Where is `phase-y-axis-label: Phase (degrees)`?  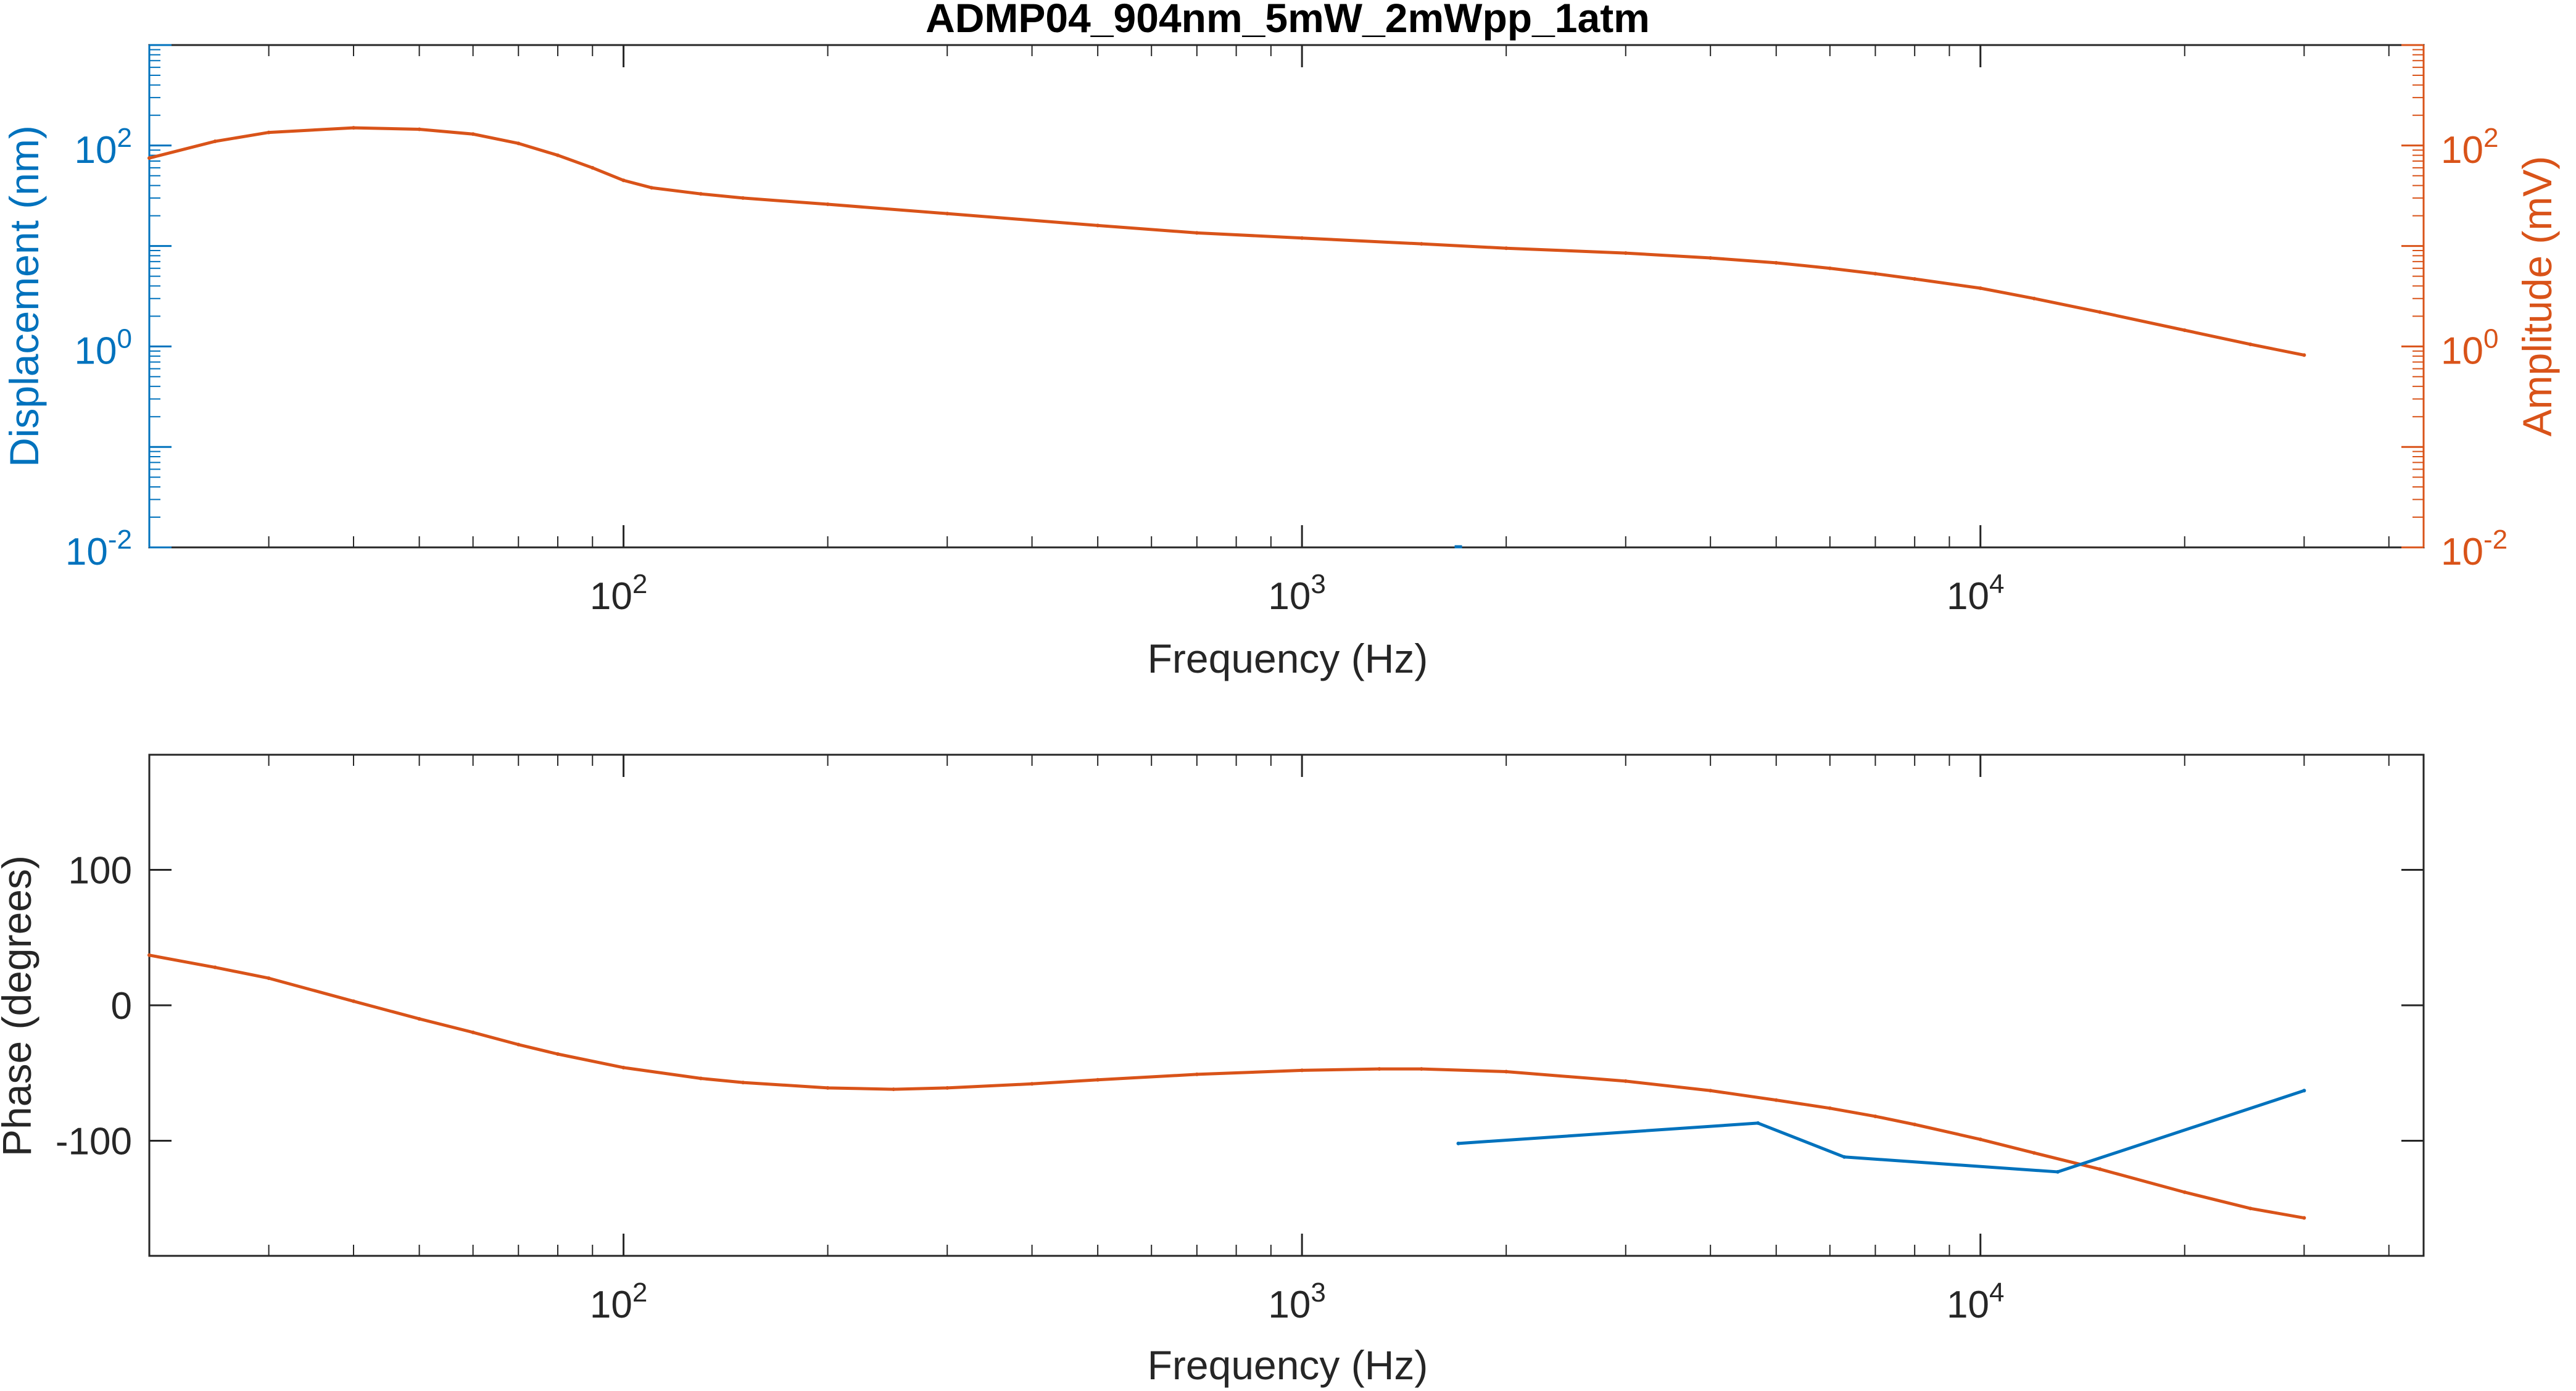 phase-y-axis-label: Phase (degrees) is located at coordinates (19, 1005).